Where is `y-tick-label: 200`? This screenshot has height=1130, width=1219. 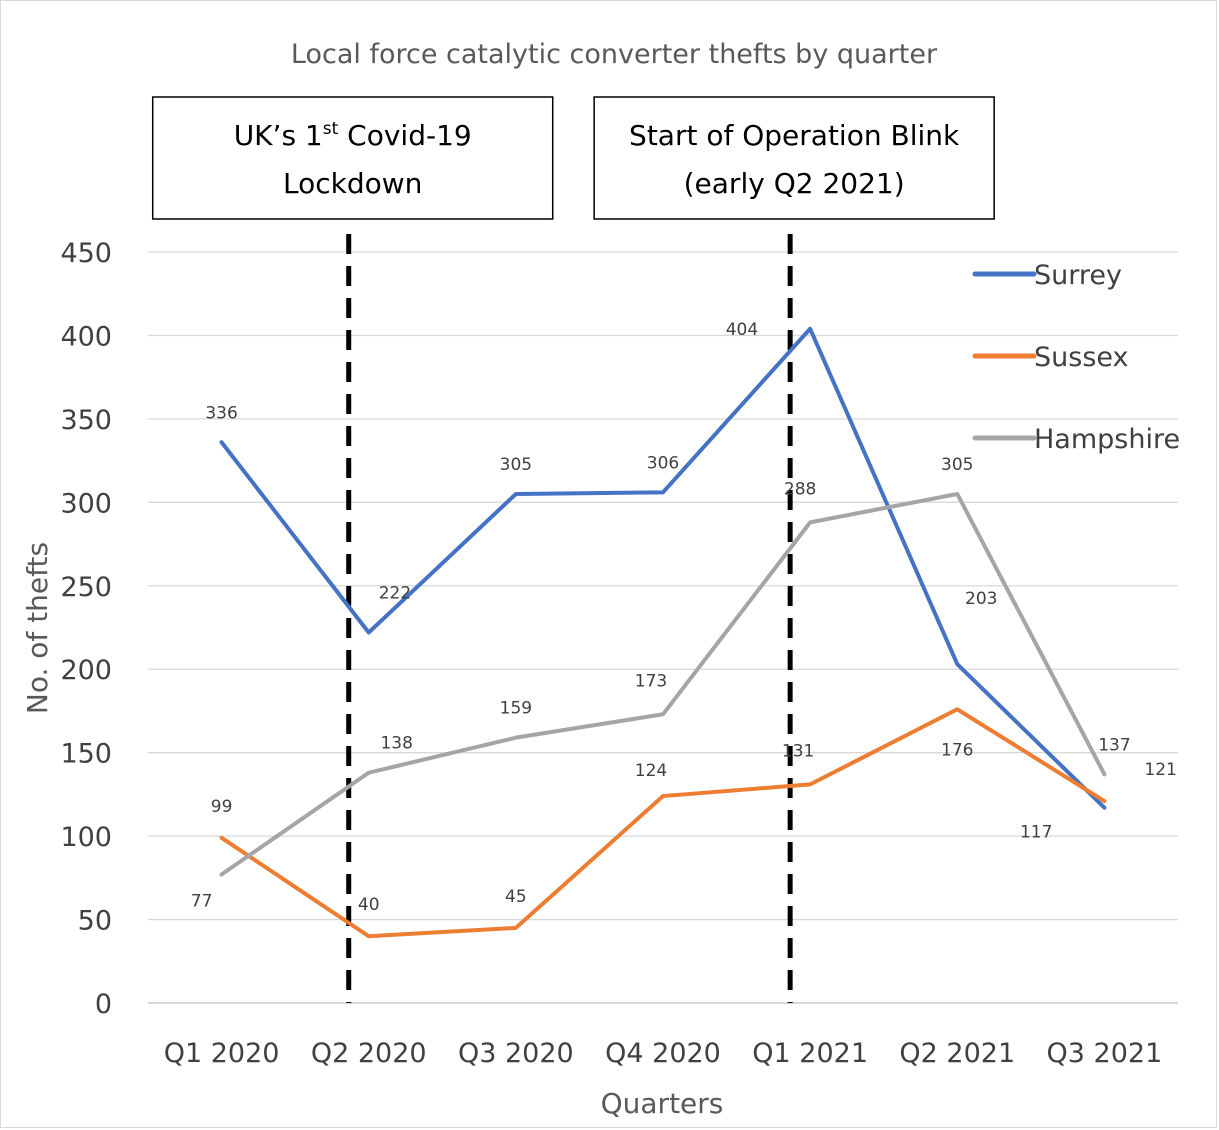 y-tick-label: 200 is located at coordinates (86, 670).